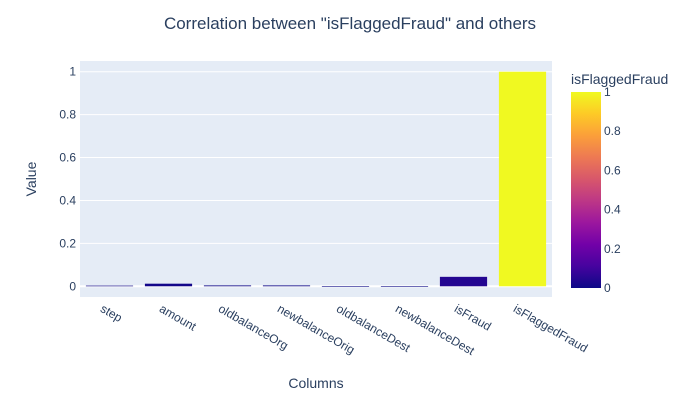 The height and width of the screenshot is (400, 700). What do you see at coordinates (607, 288) in the screenshot?
I see `colorbar-tick-label: 0` at bounding box center [607, 288].